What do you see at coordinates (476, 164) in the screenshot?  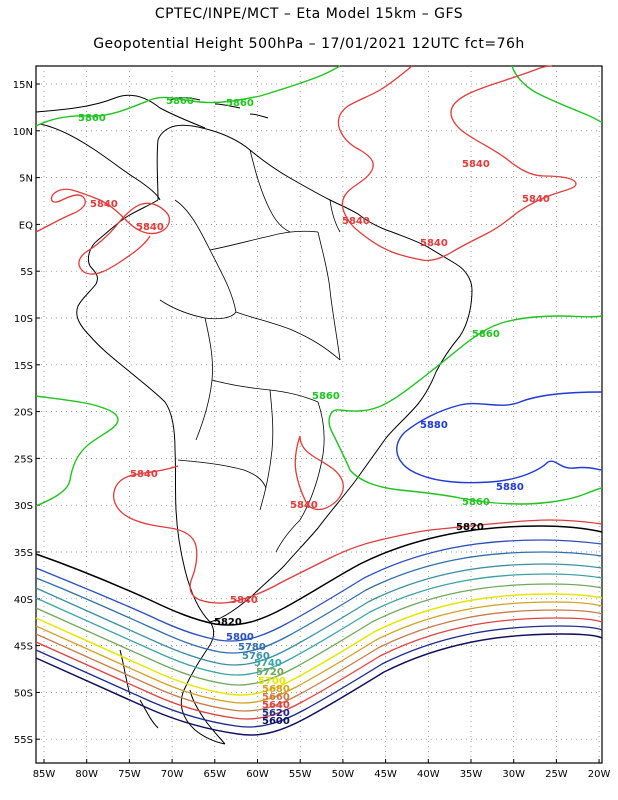 I see `label-5840-c: 5840` at bounding box center [476, 164].